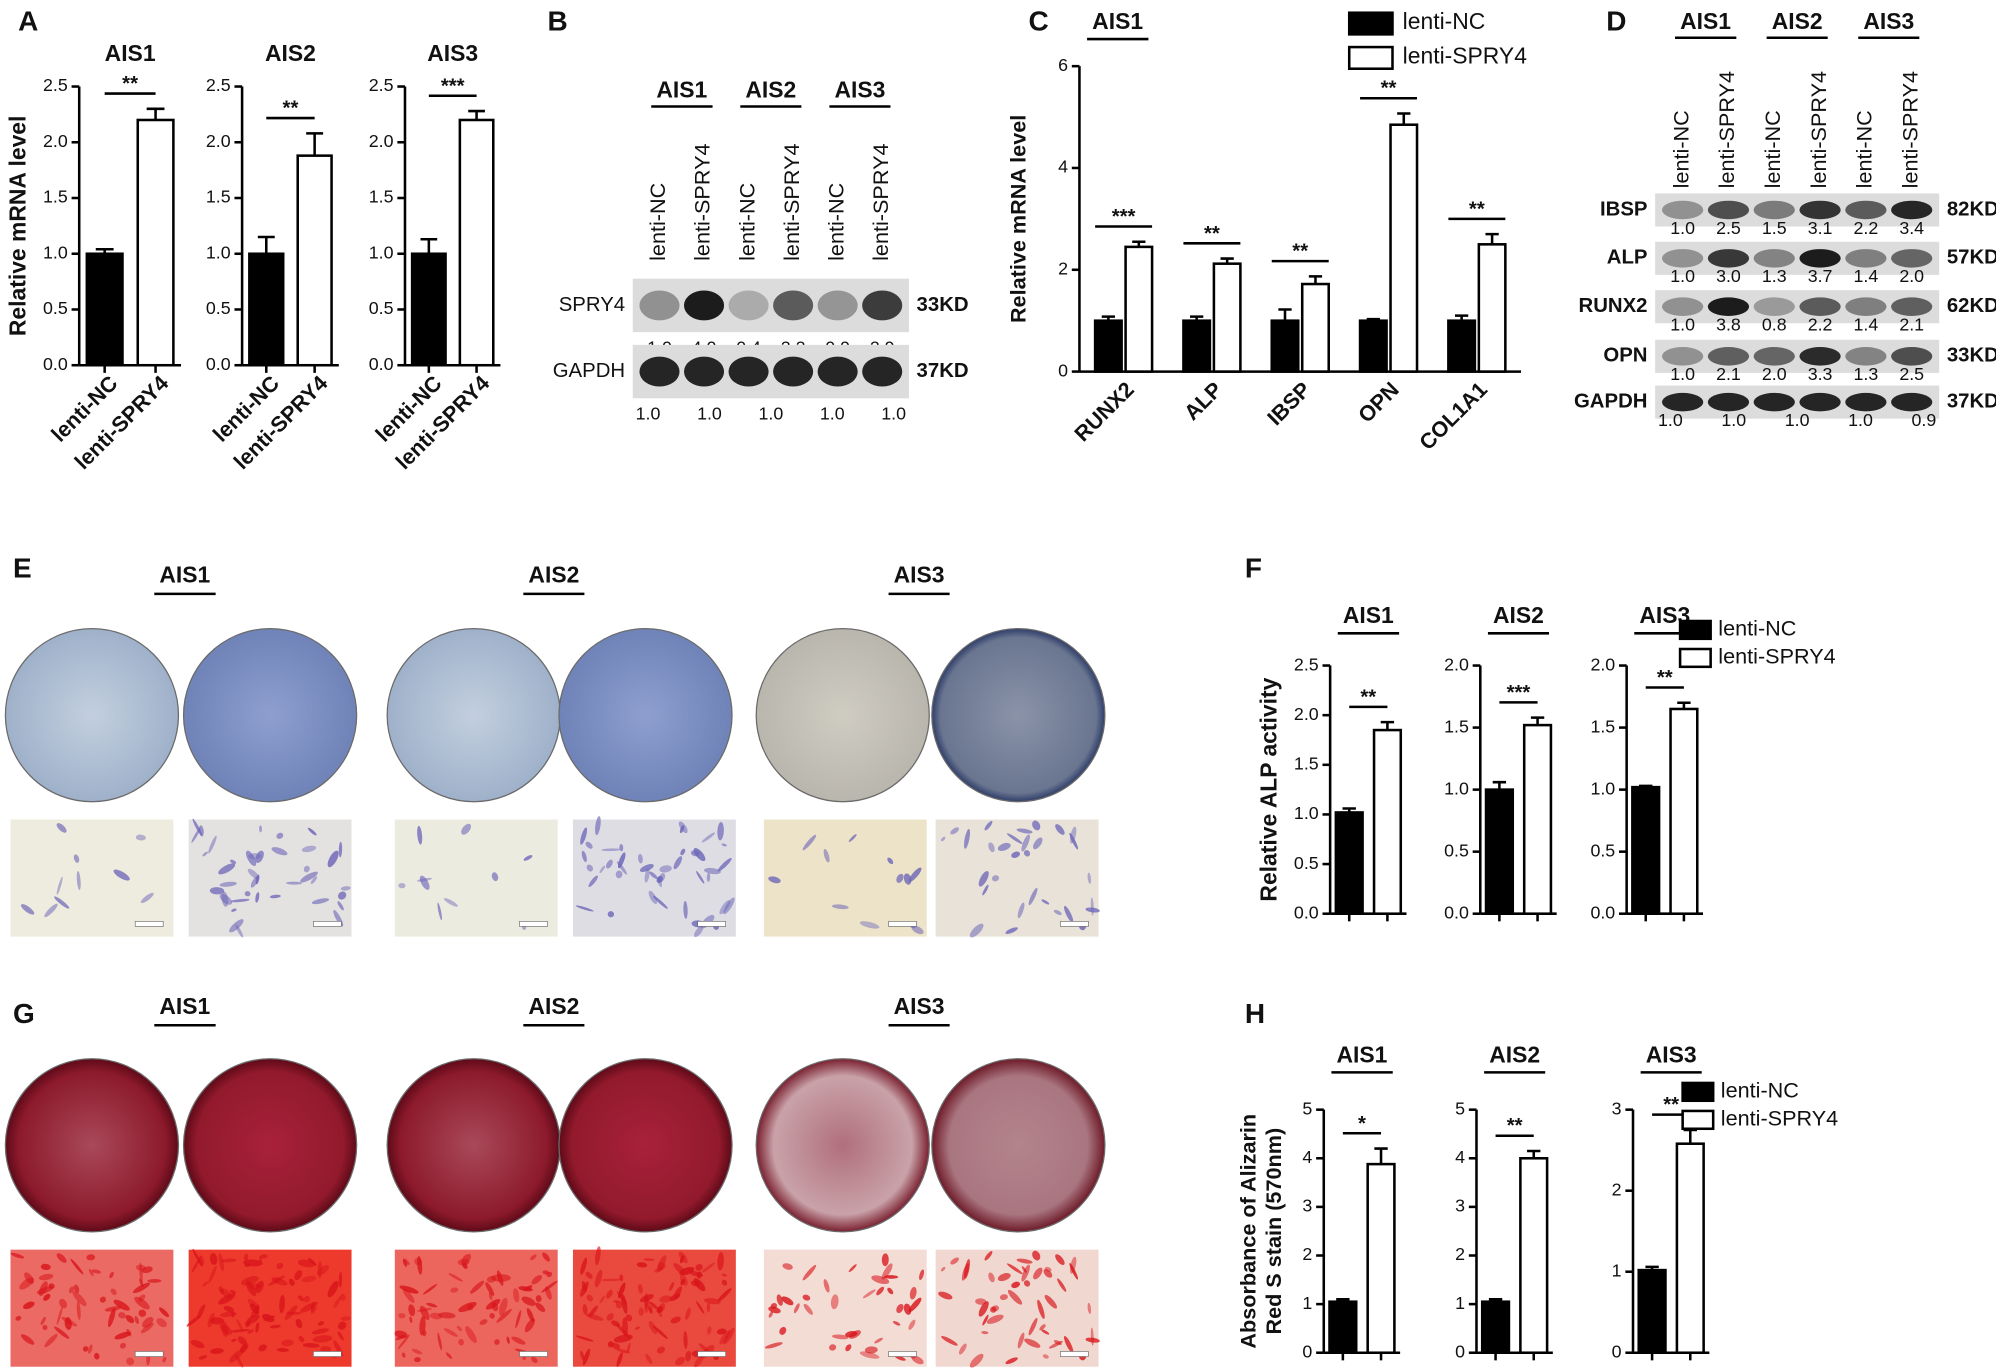 Image resolution: width=1996 pixels, height=1368 pixels. What do you see at coordinates (1306, 764) in the screenshot?
I see `y-tick-label: 1.5` at bounding box center [1306, 764].